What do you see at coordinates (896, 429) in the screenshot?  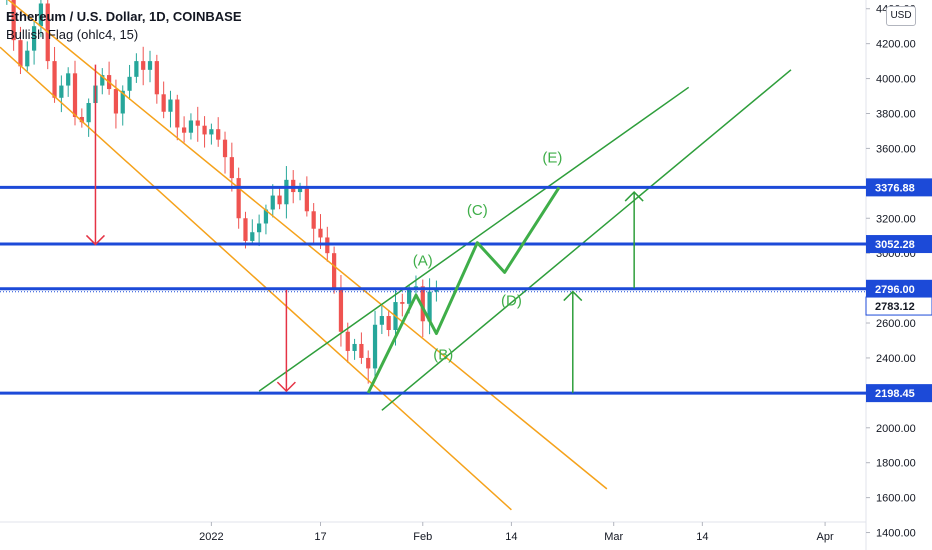 I see `price-tick-label: 2000.00` at bounding box center [896, 429].